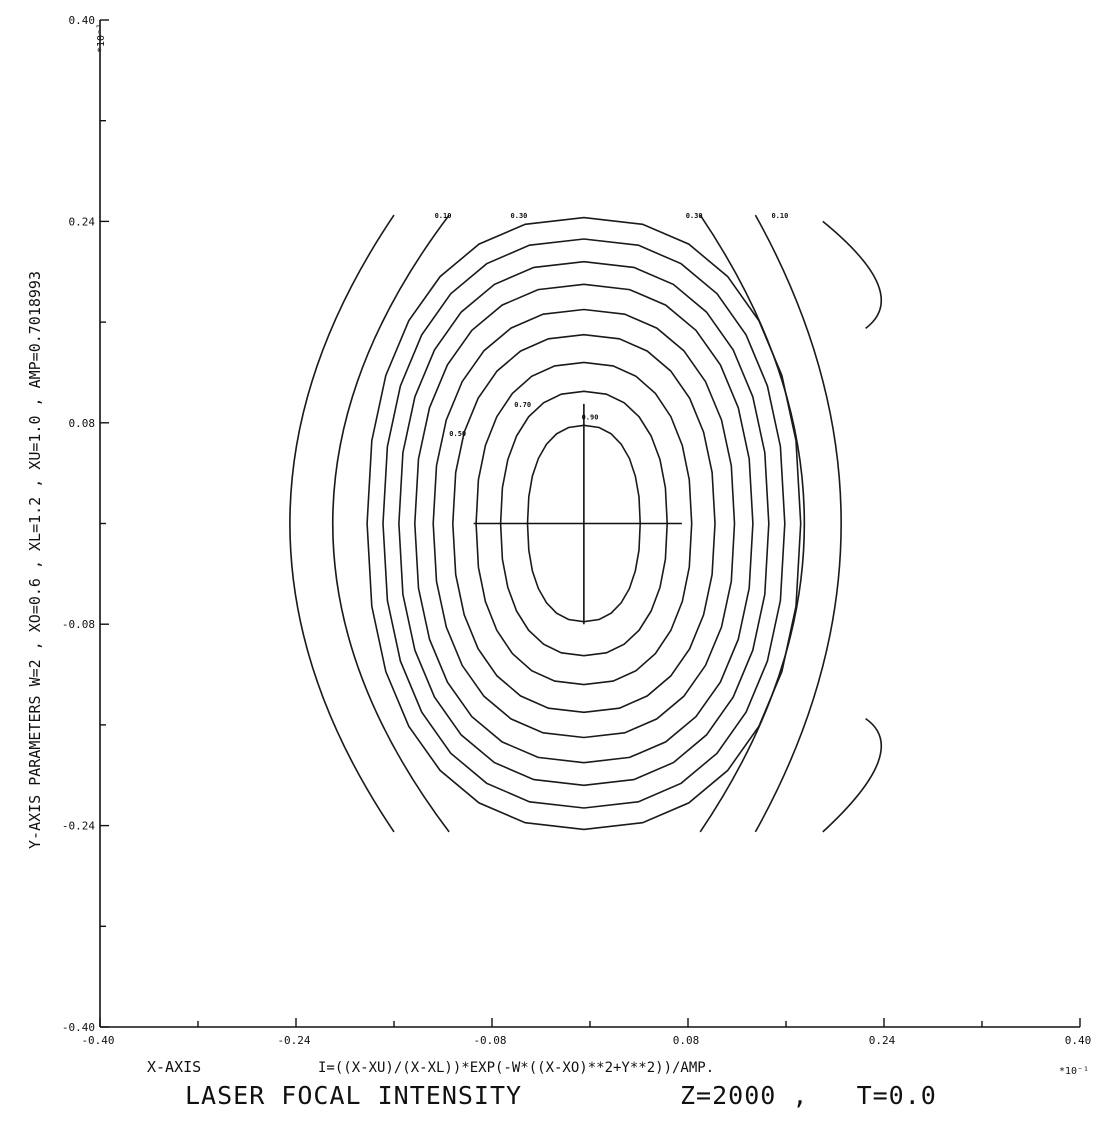  I want to click on y-tick-label: -0.08, so click(78, 624).